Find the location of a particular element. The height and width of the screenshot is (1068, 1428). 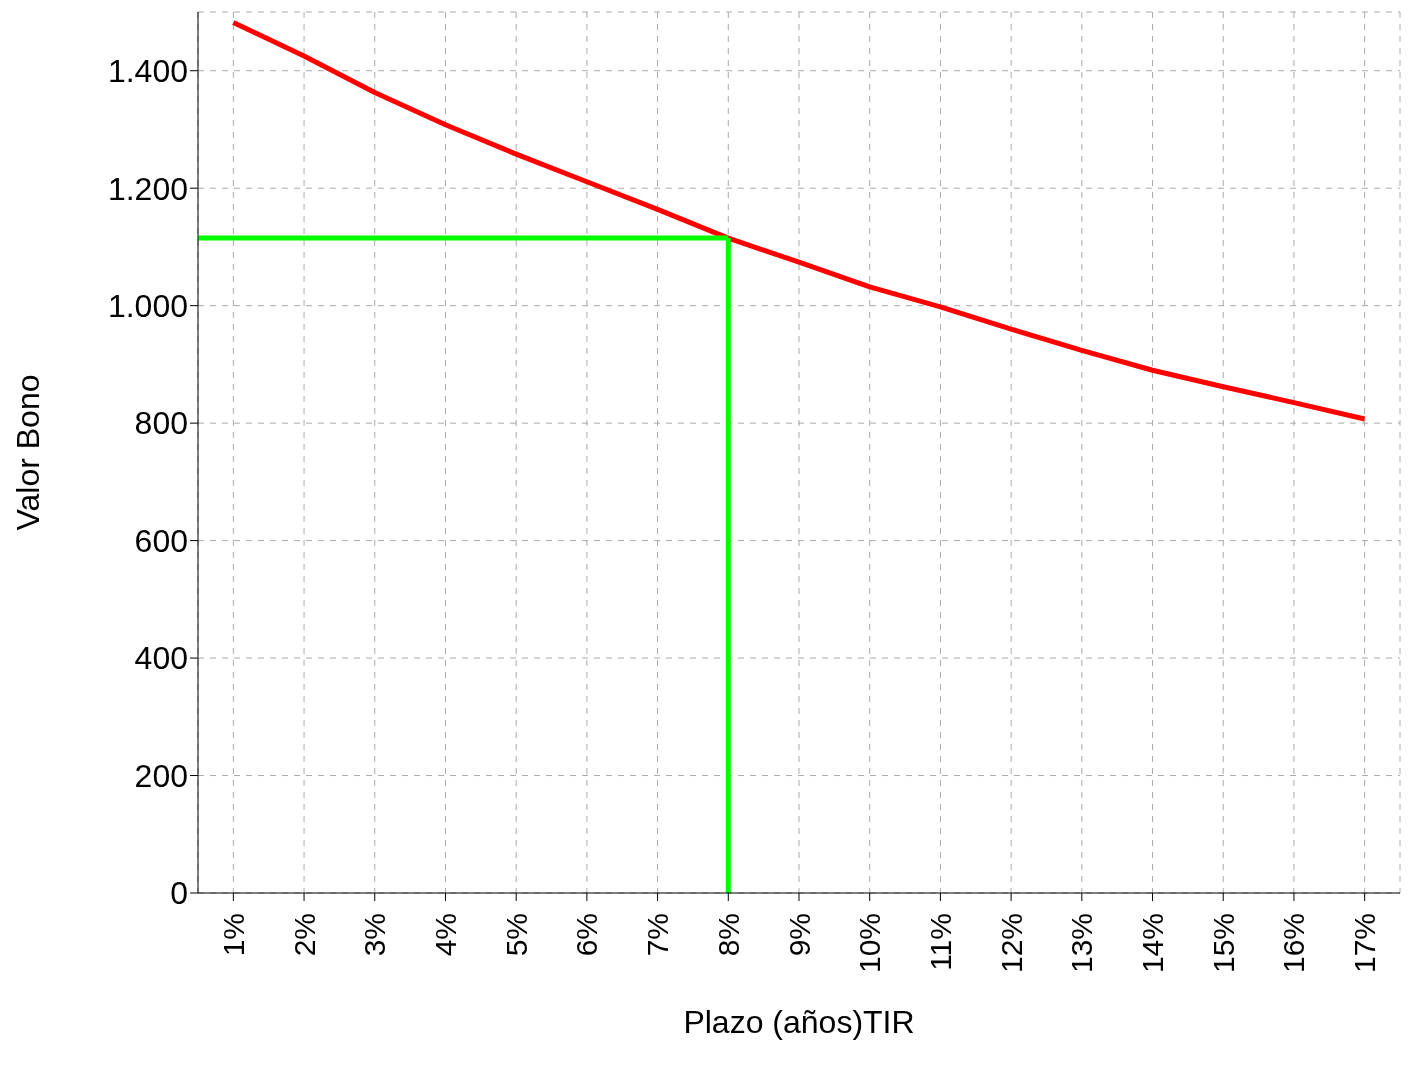

y-tick-label: 800 is located at coordinates (161, 423).